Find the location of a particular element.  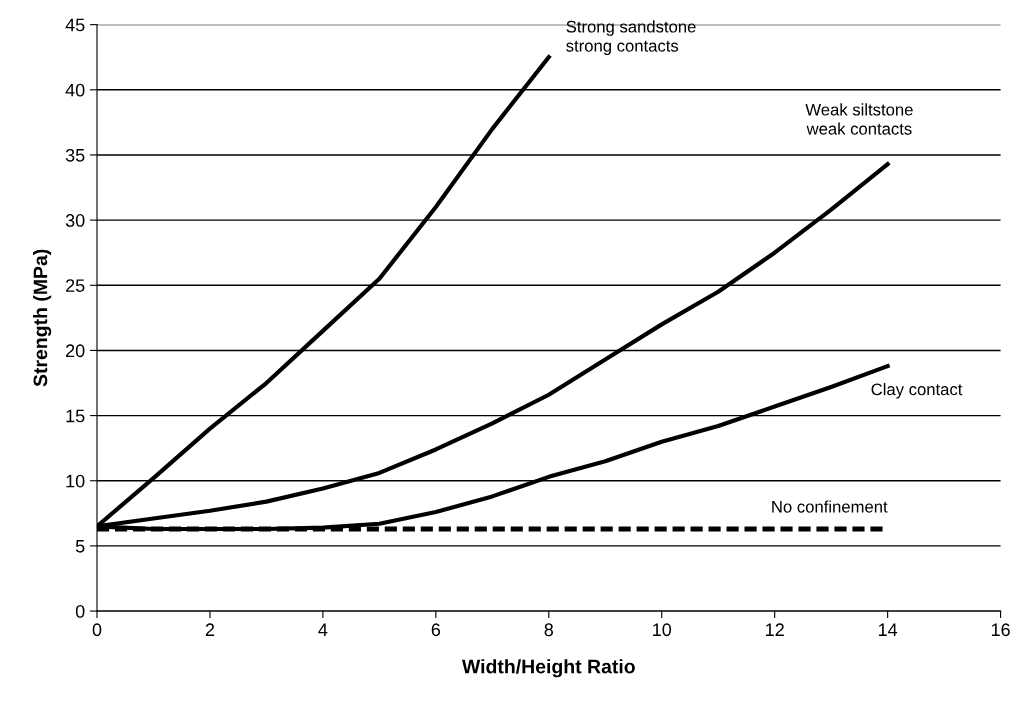

x-tick-label: 16 is located at coordinates (1000, 630).